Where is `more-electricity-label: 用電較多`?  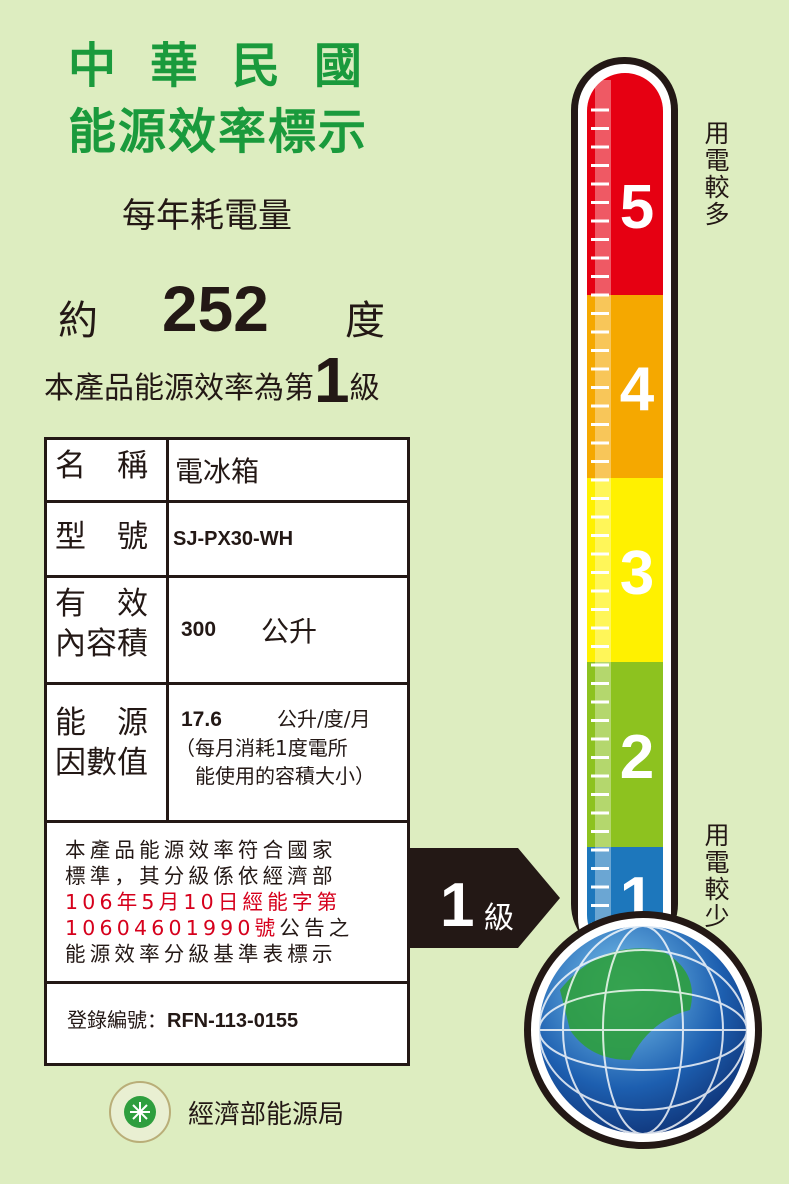 more-electricity-label: 用電較多 is located at coordinates (715, 174).